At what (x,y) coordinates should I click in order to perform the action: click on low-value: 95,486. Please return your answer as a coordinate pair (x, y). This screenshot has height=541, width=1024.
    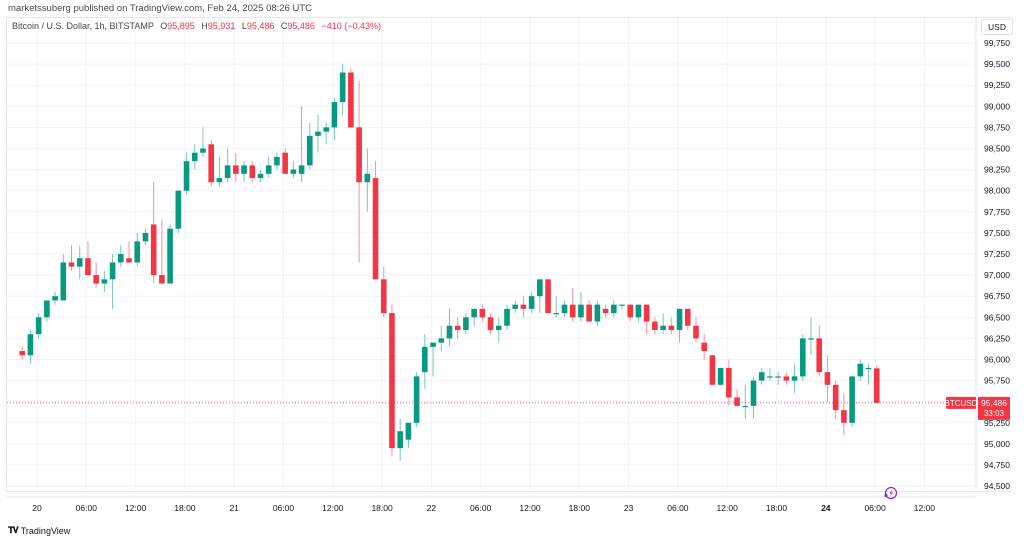
    Looking at the image, I should click on (260, 26).